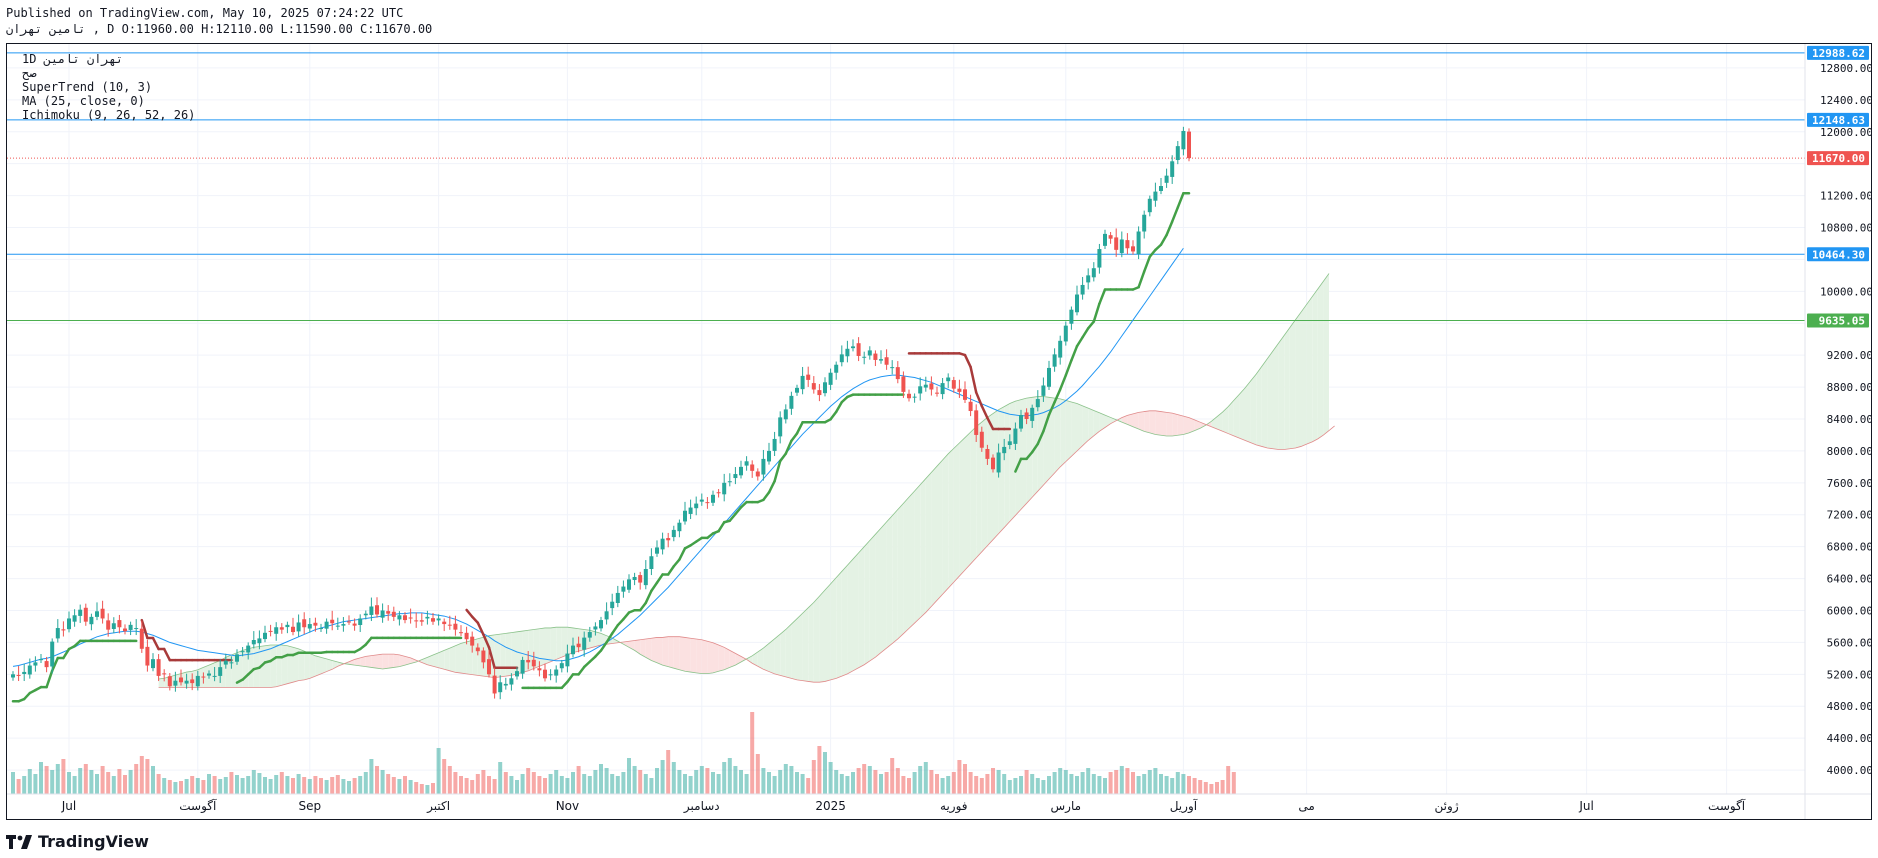 The width and height of the screenshot is (1878, 858). What do you see at coordinates (109, 115) in the screenshot?
I see `legend-ichimoku: Ichimoku (9, 26, 52, 26)` at bounding box center [109, 115].